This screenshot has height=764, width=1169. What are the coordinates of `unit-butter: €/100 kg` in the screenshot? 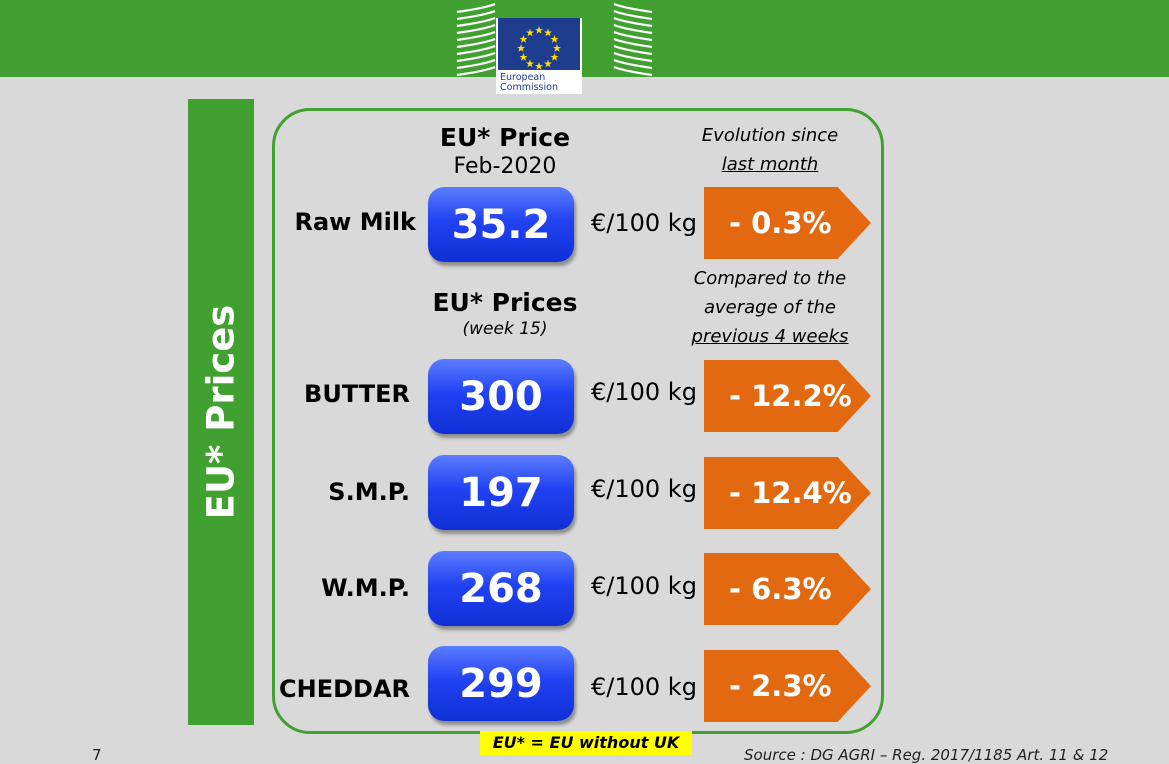 It's located at (644, 392).